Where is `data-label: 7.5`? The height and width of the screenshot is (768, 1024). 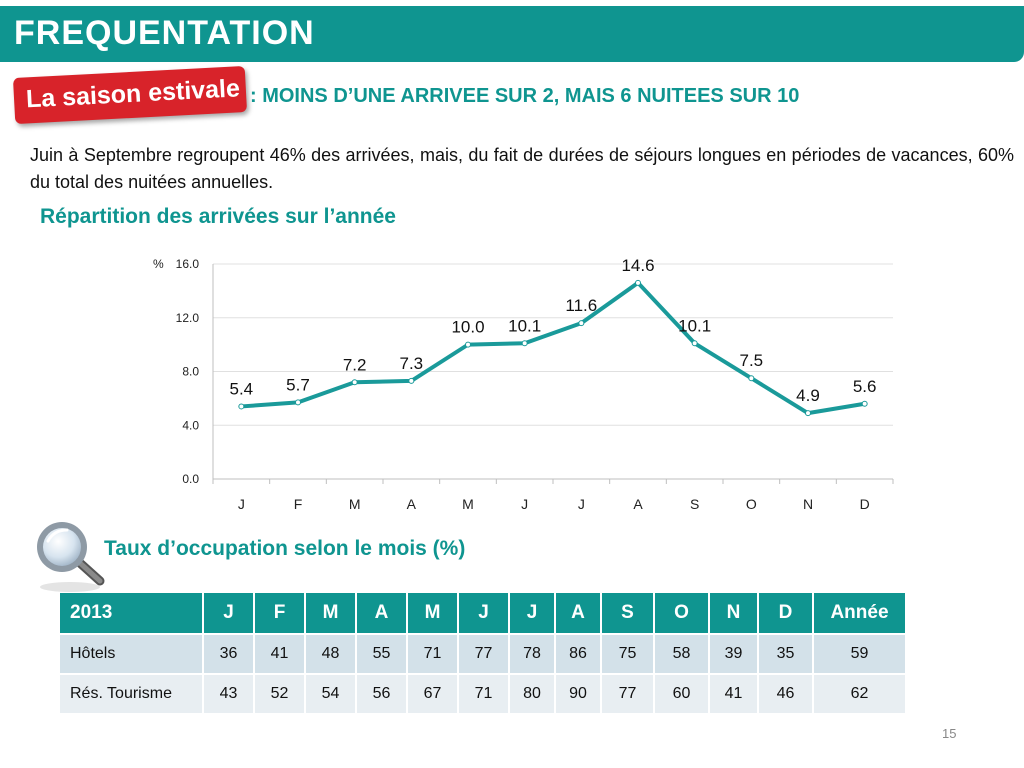
data-label: 7.5 is located at coordinates (752, 360).